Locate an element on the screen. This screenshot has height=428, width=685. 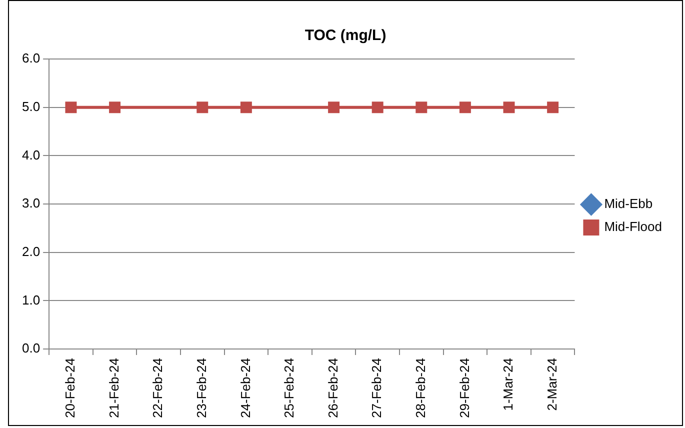
y-tick-label: 2.0 is located at coordinates (31, 251).